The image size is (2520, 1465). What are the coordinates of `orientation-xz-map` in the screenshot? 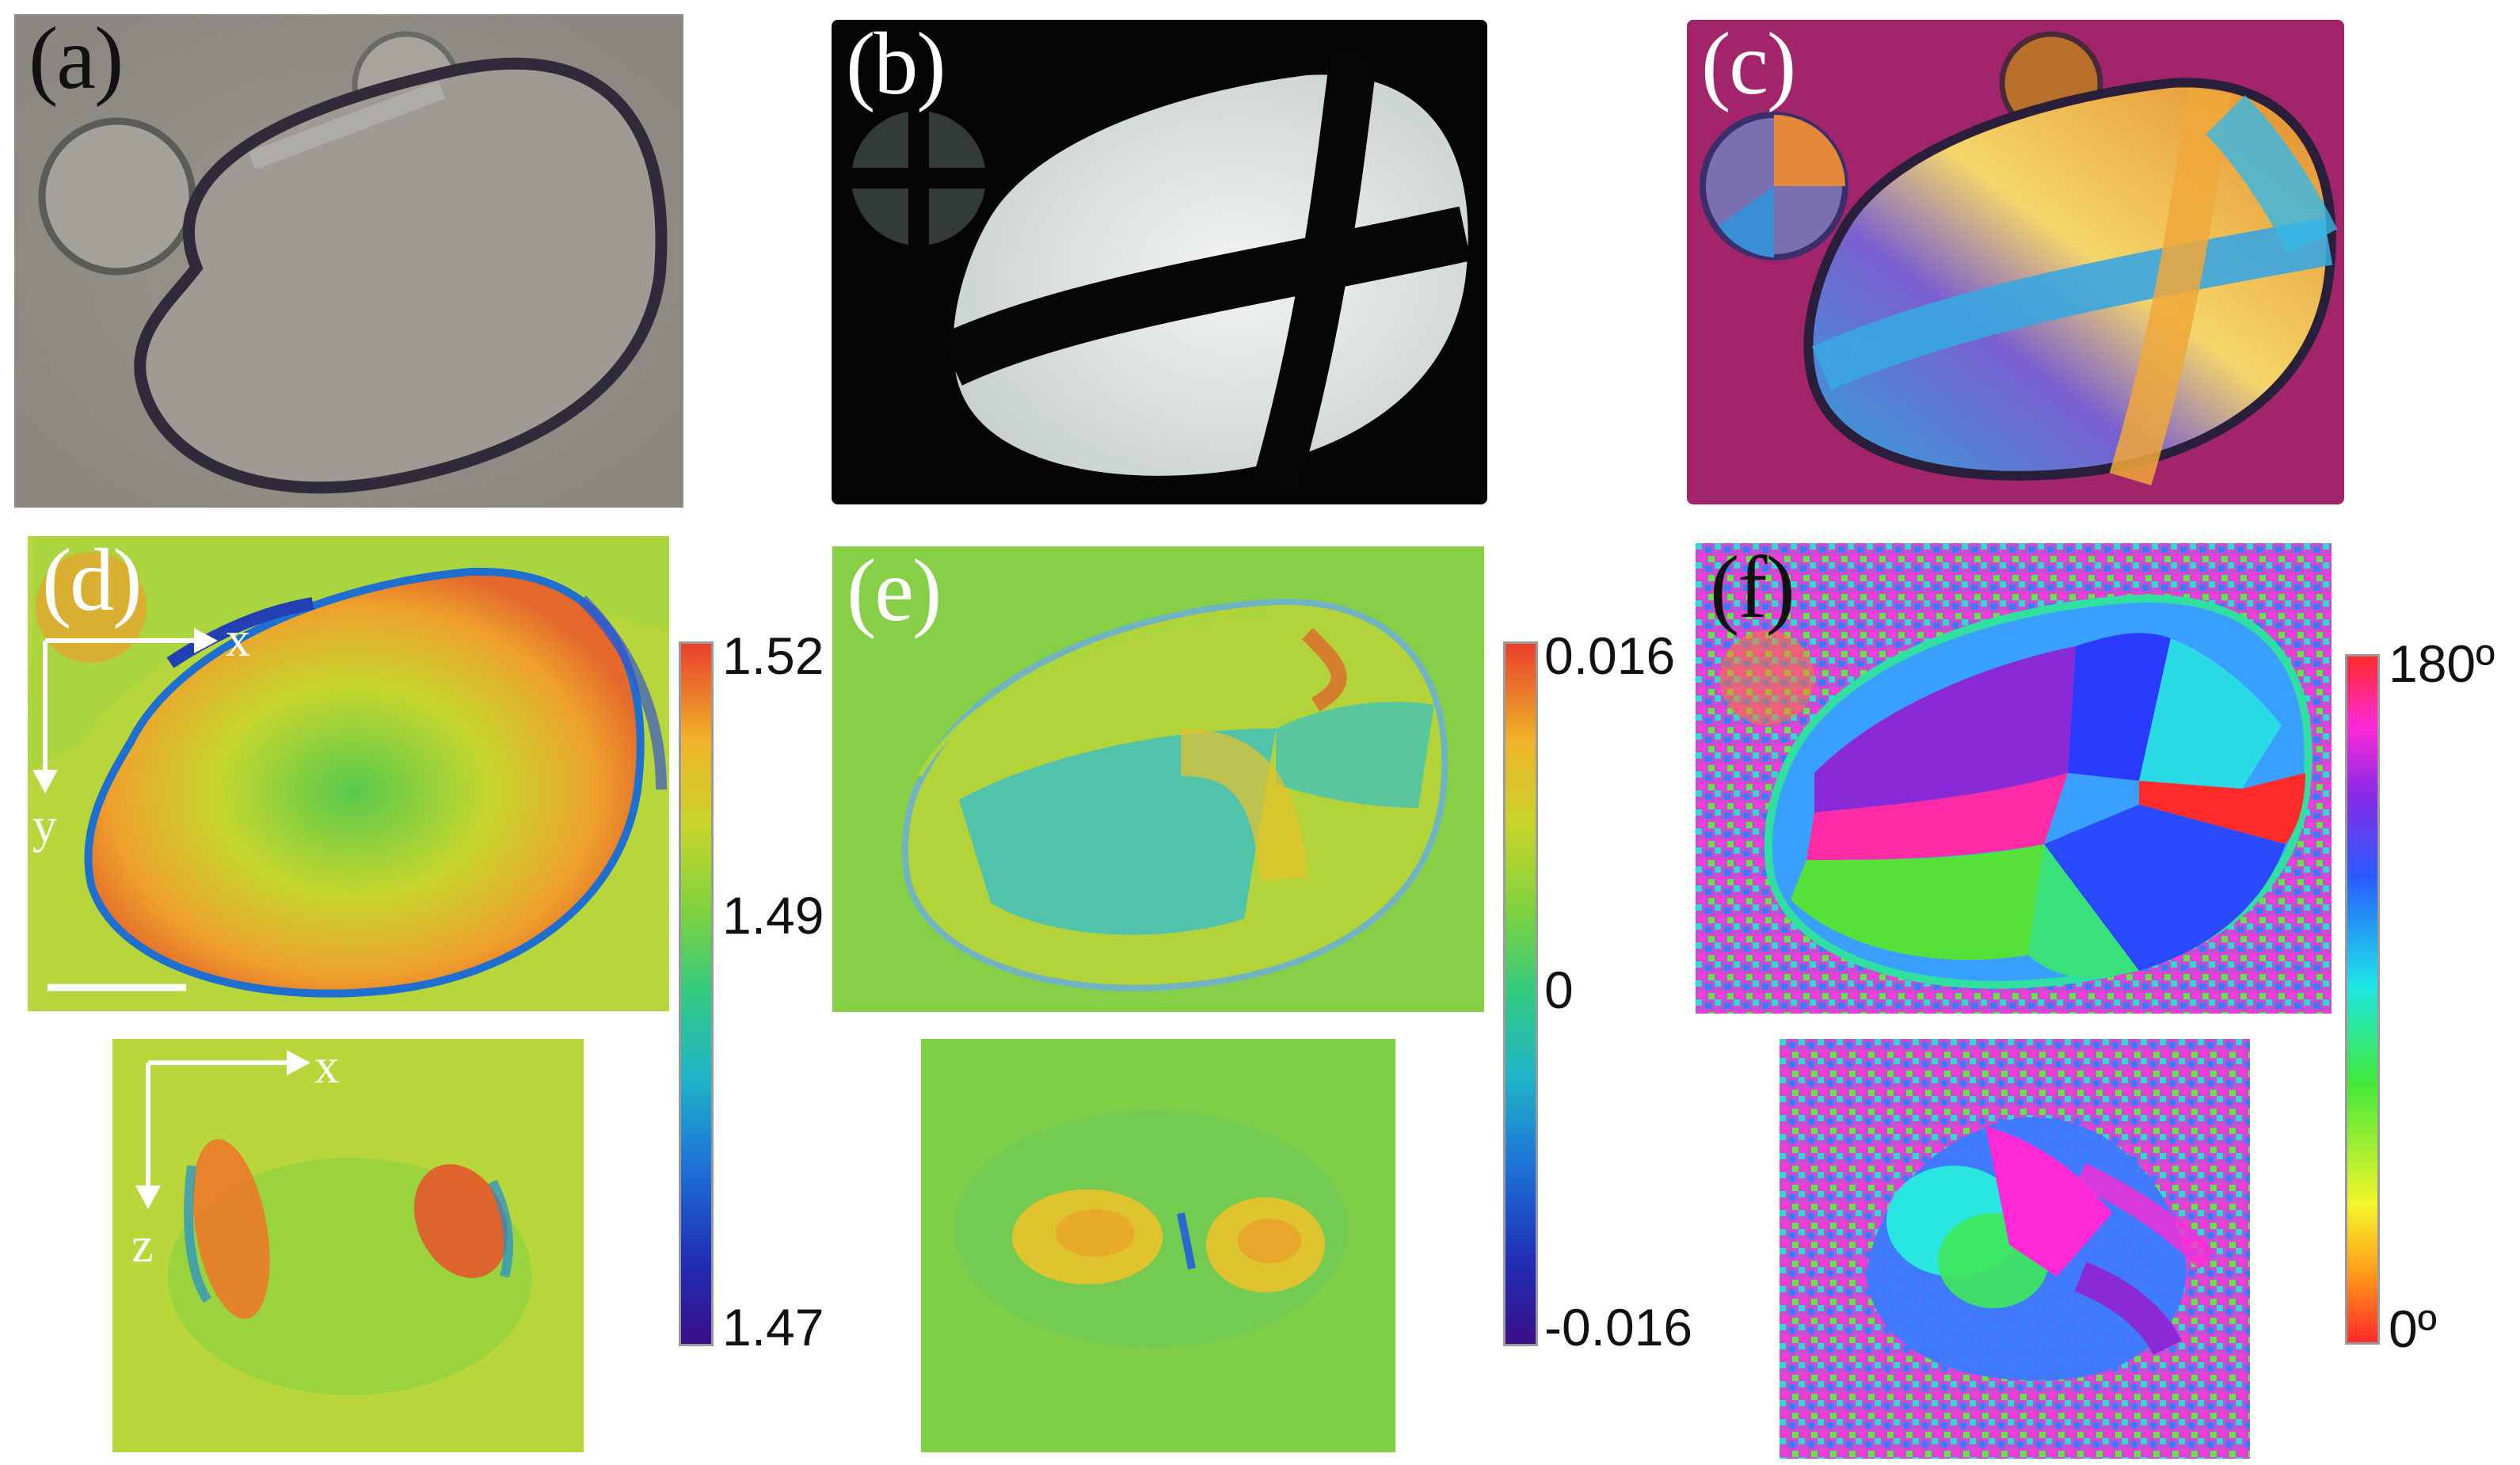 It's located at (2015, 1249).